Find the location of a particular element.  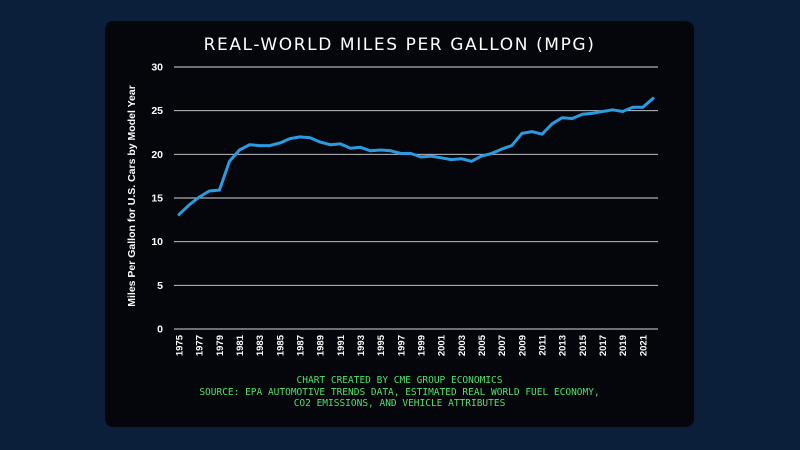

x-tick-label: 1987 is located at coordinates (301, 345).